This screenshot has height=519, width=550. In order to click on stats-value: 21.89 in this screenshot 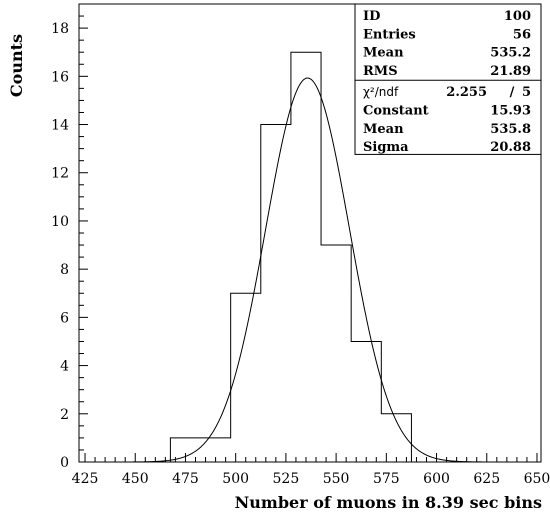, I will do `click(510, 71)`.